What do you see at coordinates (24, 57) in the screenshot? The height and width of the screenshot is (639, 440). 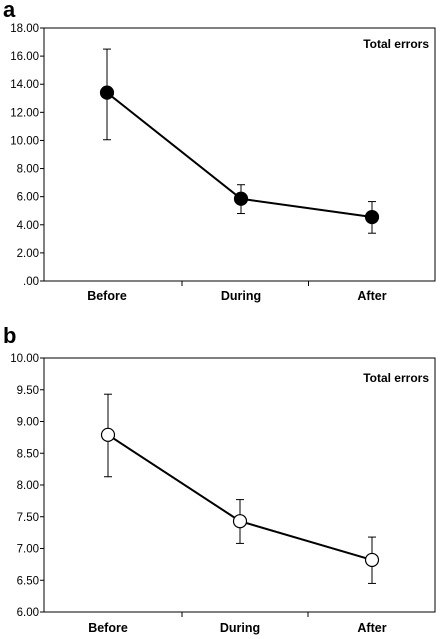 I see `panel-a-y-tick-label: 16.00` at bounding box center [24, 57].